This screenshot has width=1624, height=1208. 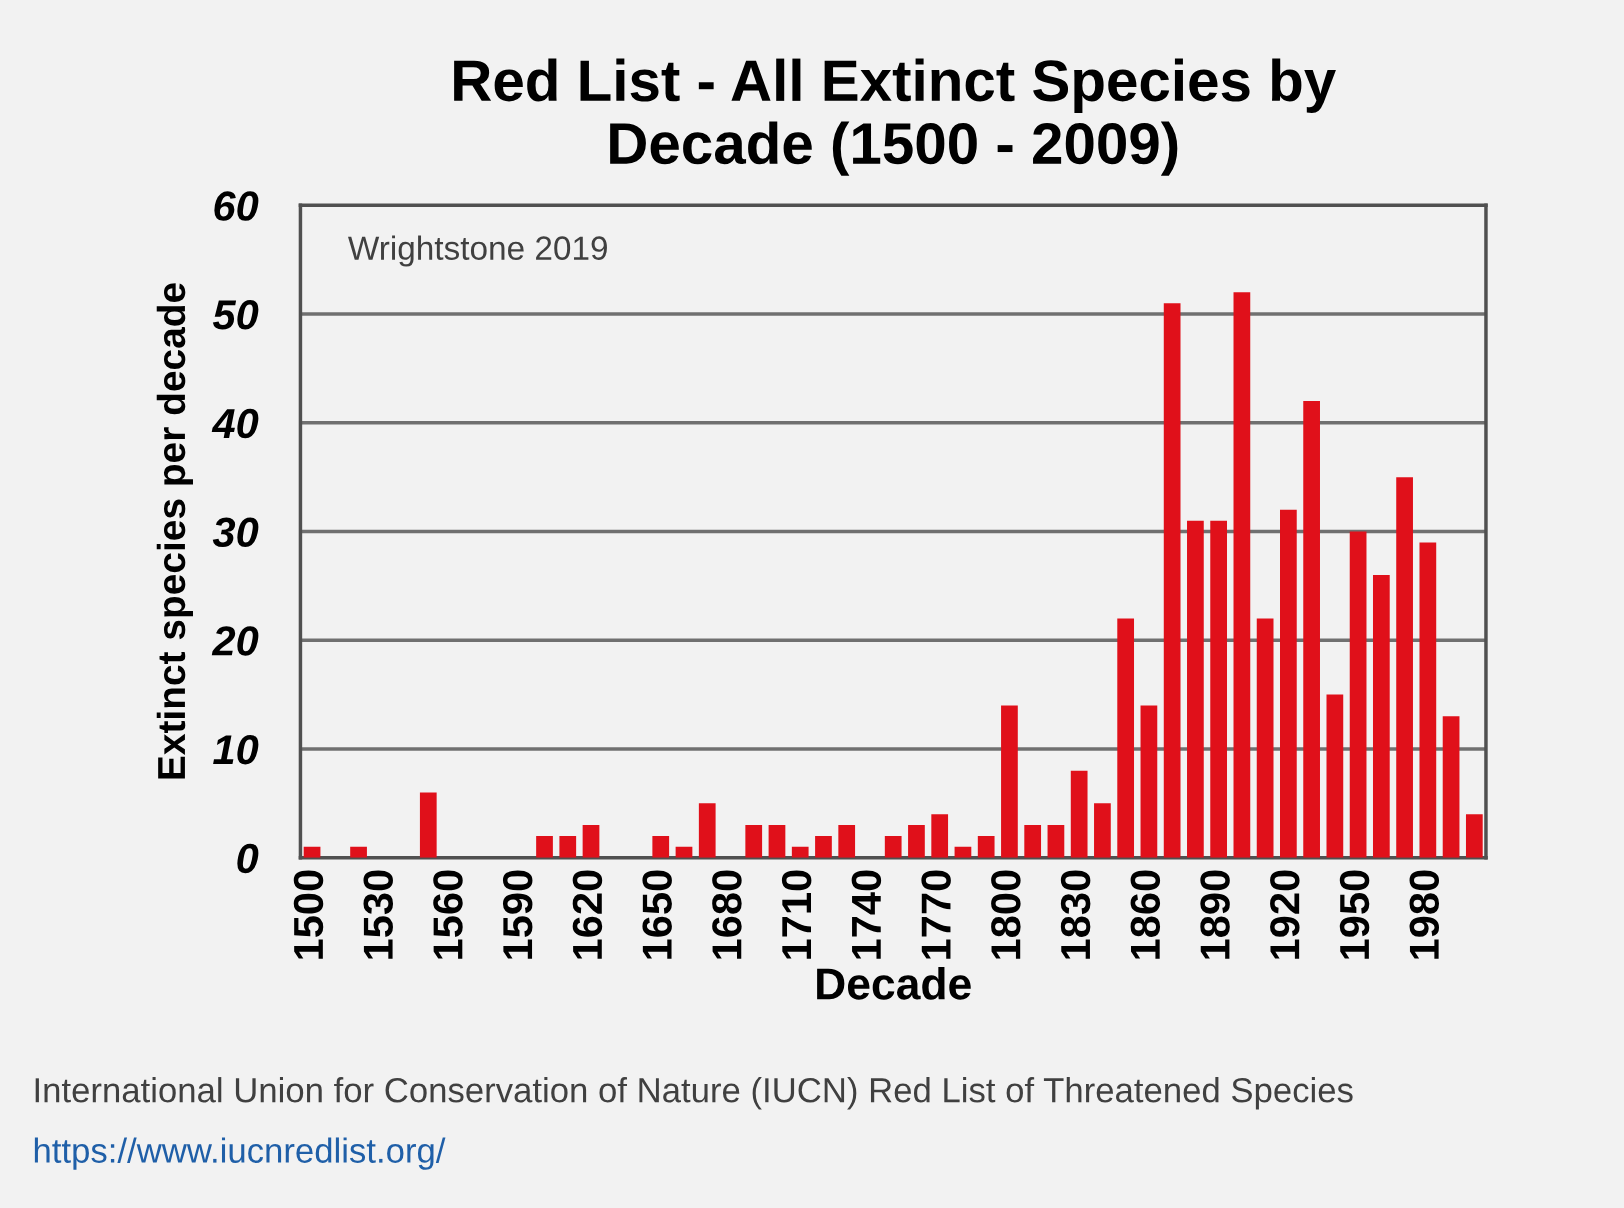 What do you see at coordinates (240, 1153) in the screenshot?
I see `text: https://www.iucnredlist.org/` at bounding box center [240, 1153].